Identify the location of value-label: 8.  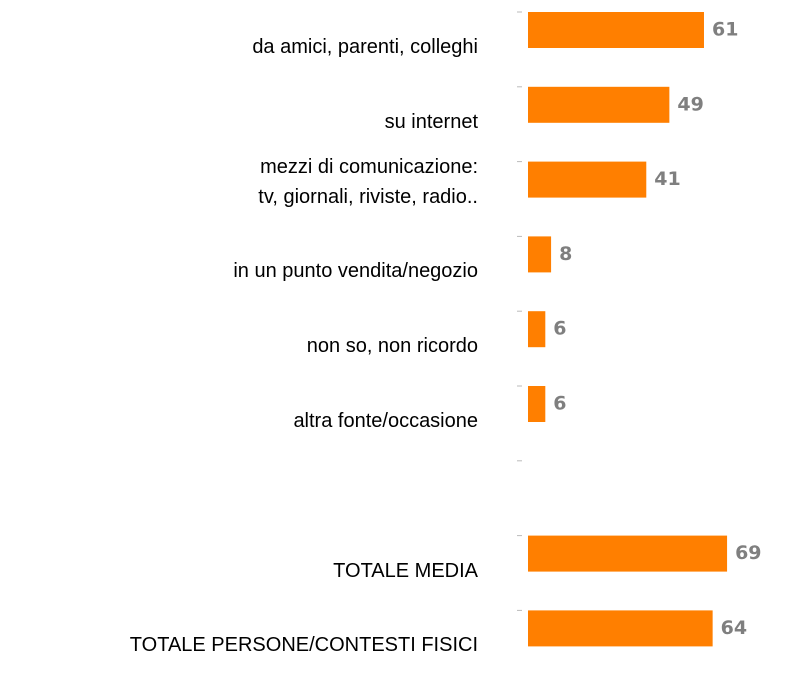
(565, 254).